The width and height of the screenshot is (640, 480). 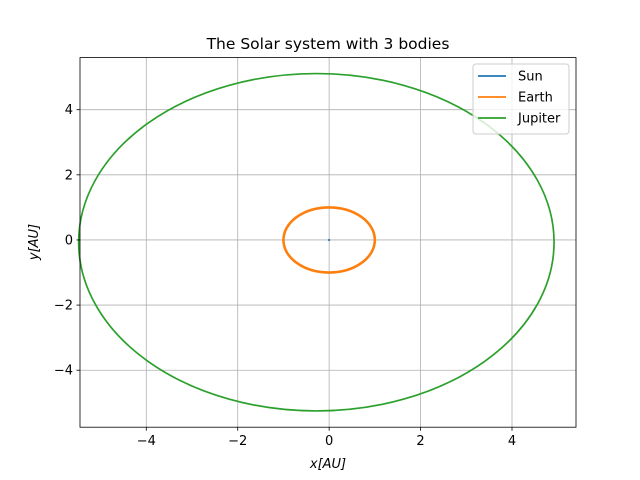 I want to click on y-axis-label: y[AU], so click(x=34, y=242).